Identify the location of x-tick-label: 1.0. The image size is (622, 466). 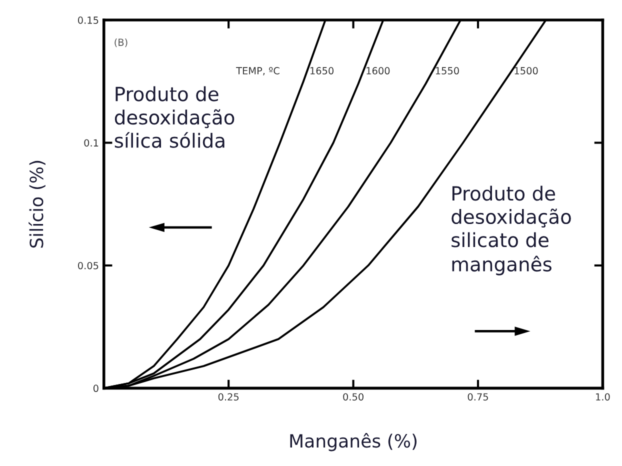
(603, 397).